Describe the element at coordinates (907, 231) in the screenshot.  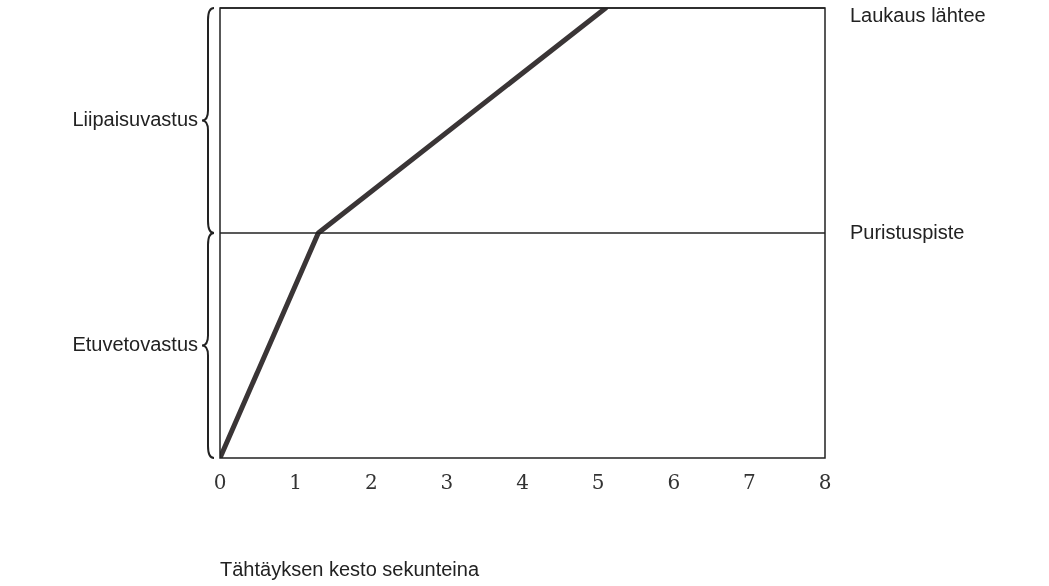
I see `ref-line-label: Puristuspiste` at that location.